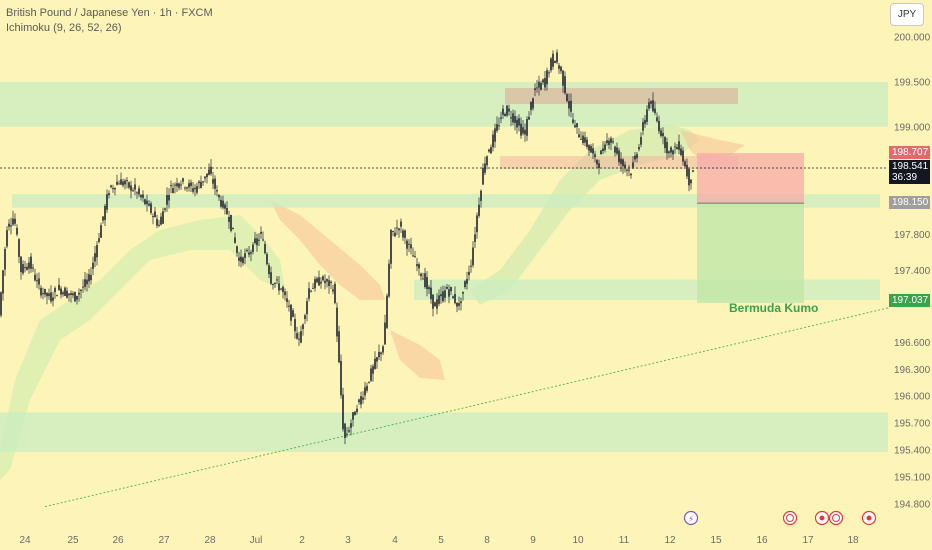 The image size is (932, 550). I want to click on y-axis-tick-label: 196.000, so click(912, 397).